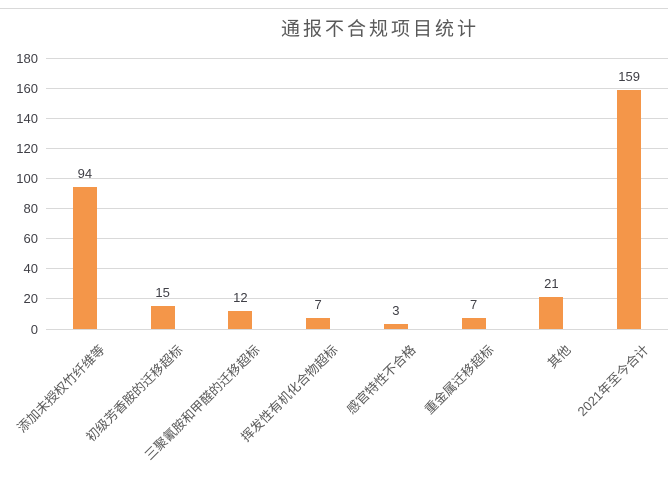  Describe the element at coordinates (459, 379) in the screenshot. I see `x-axis-category-label: 重金属迁移超标` at that location.